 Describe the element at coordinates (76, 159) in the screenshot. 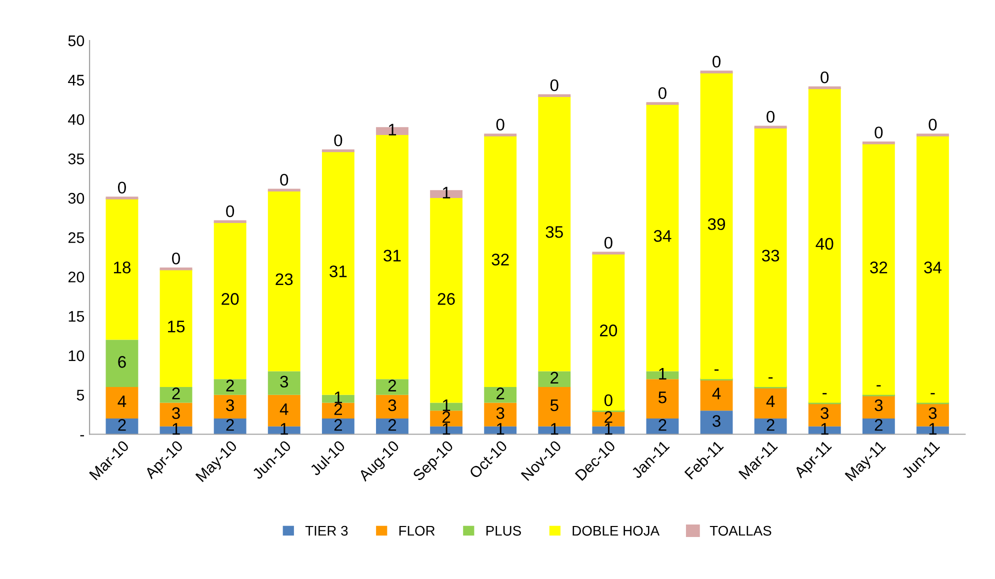

I see `y-tick-label: 35` at that location.